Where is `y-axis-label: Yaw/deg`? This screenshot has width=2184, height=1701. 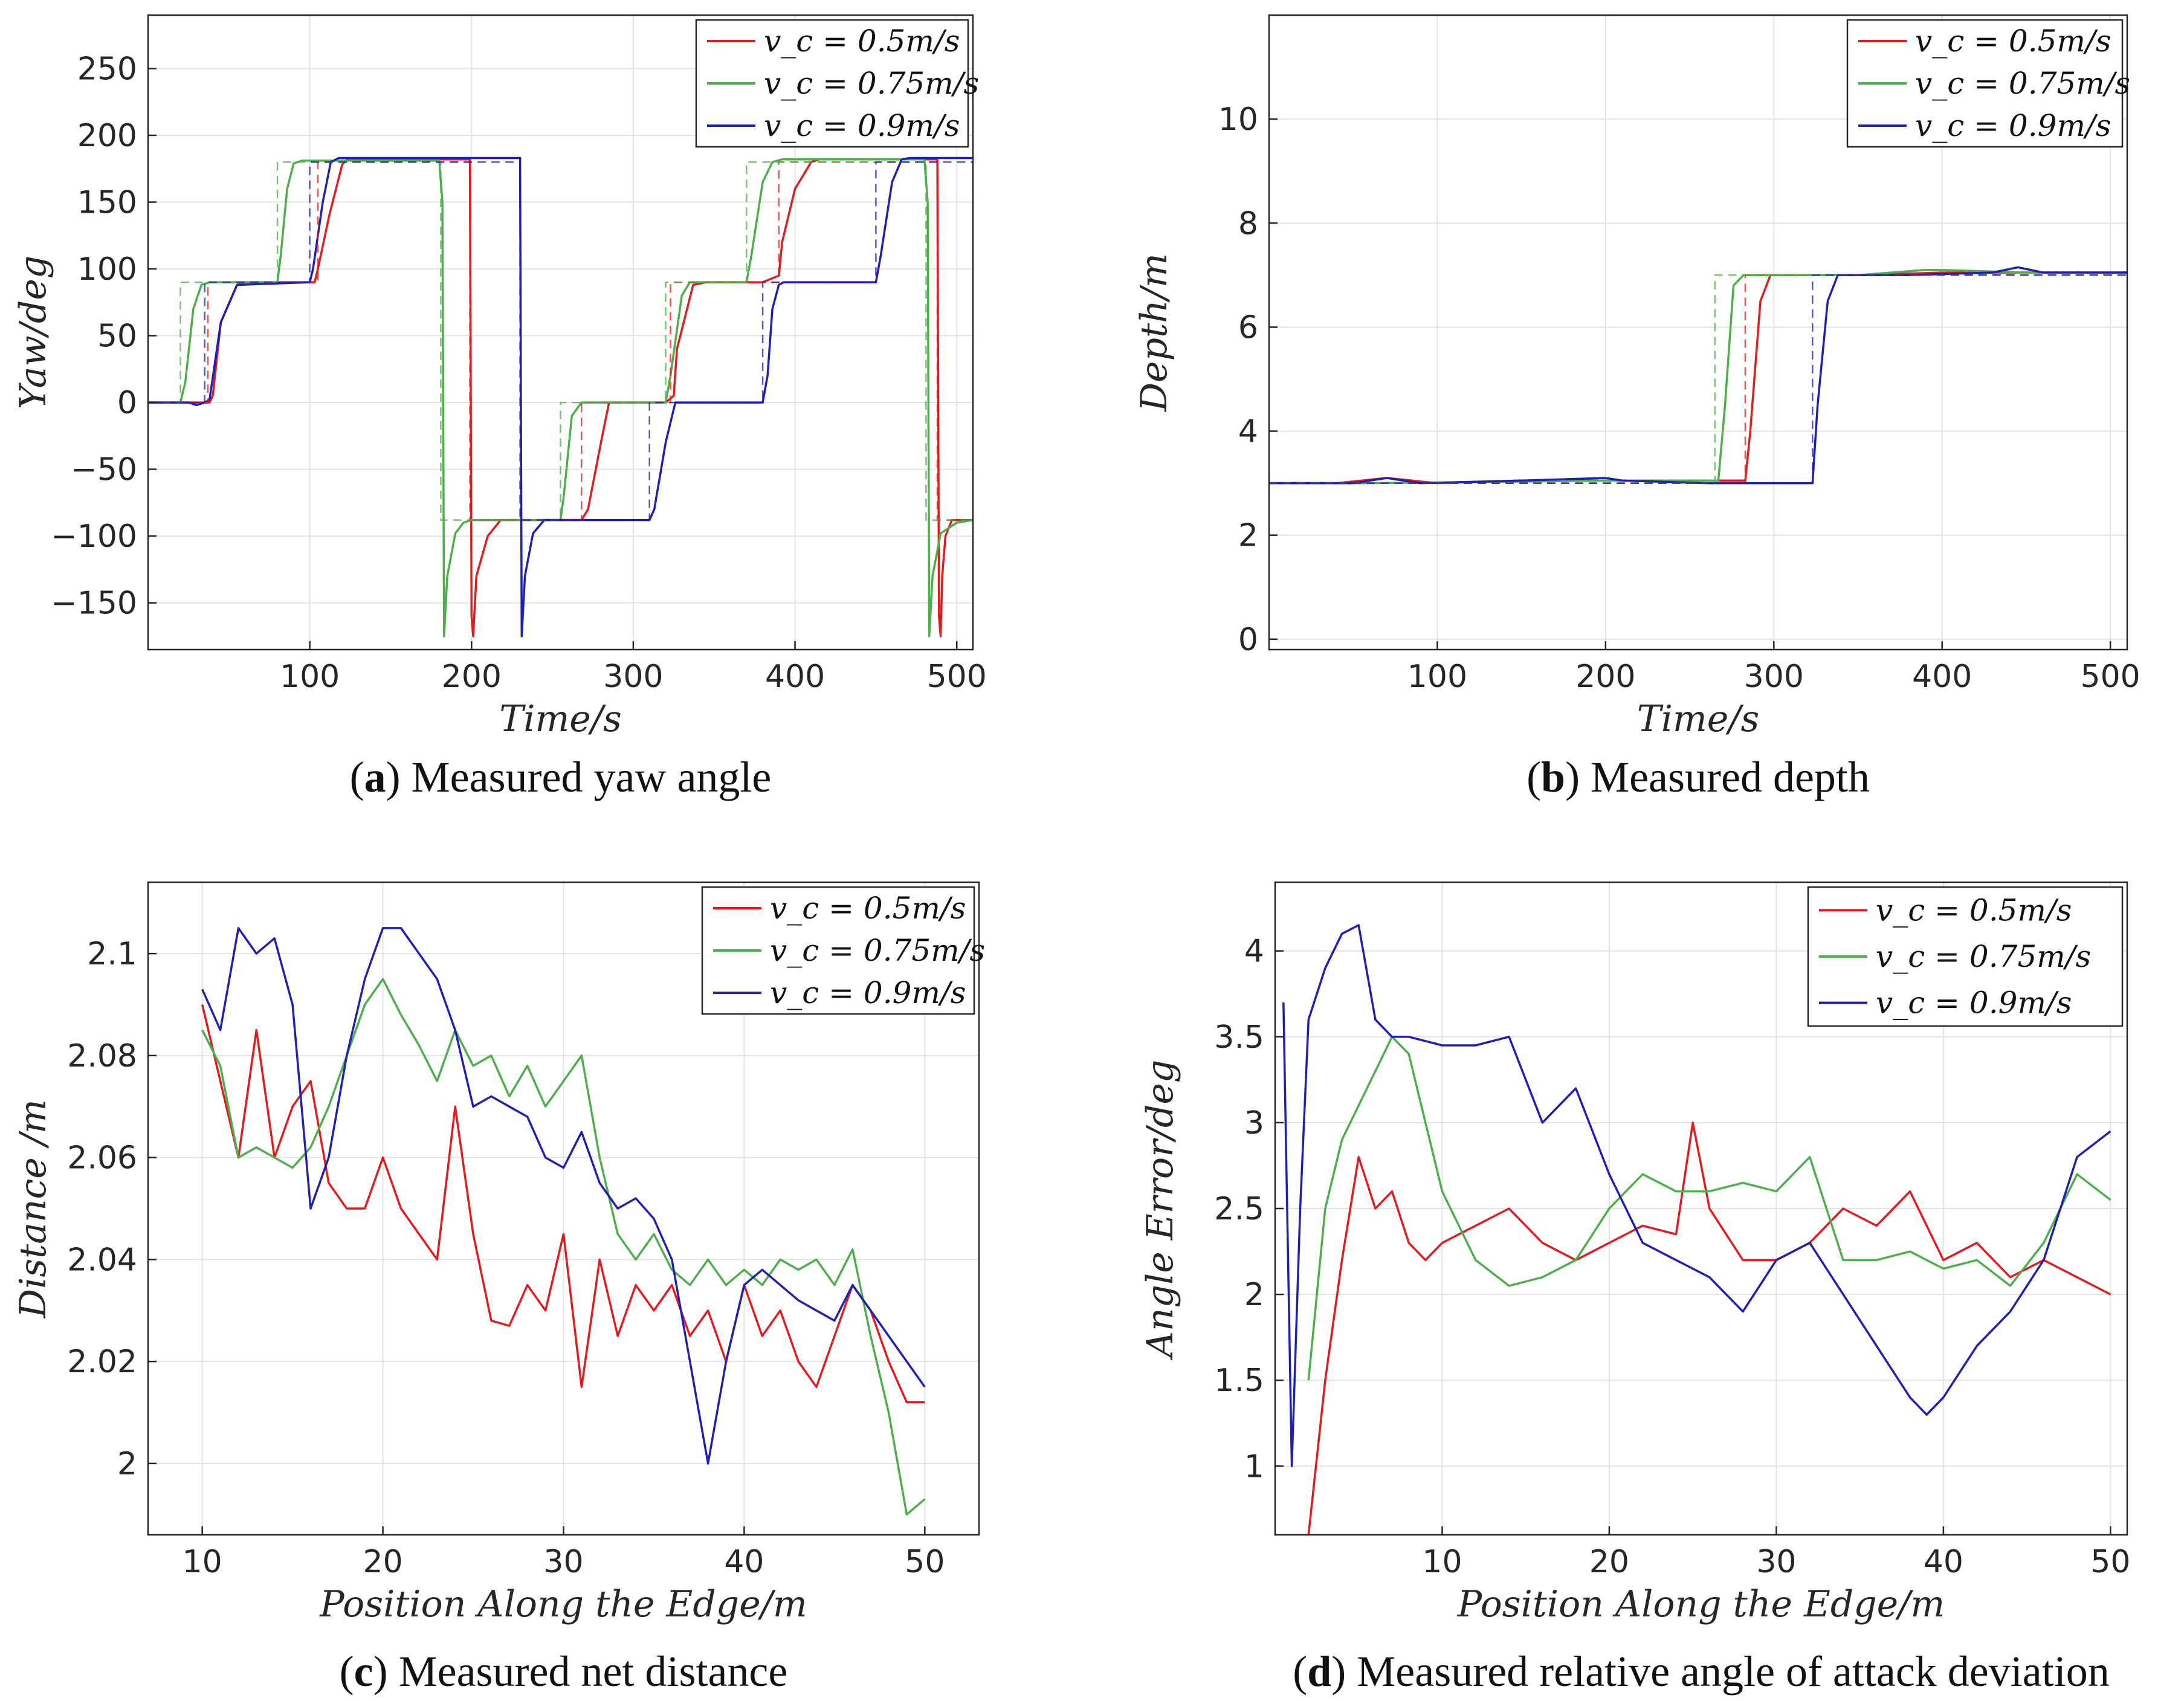 y-axis-label: Yaw/deg is located at coordinates (33, 333).